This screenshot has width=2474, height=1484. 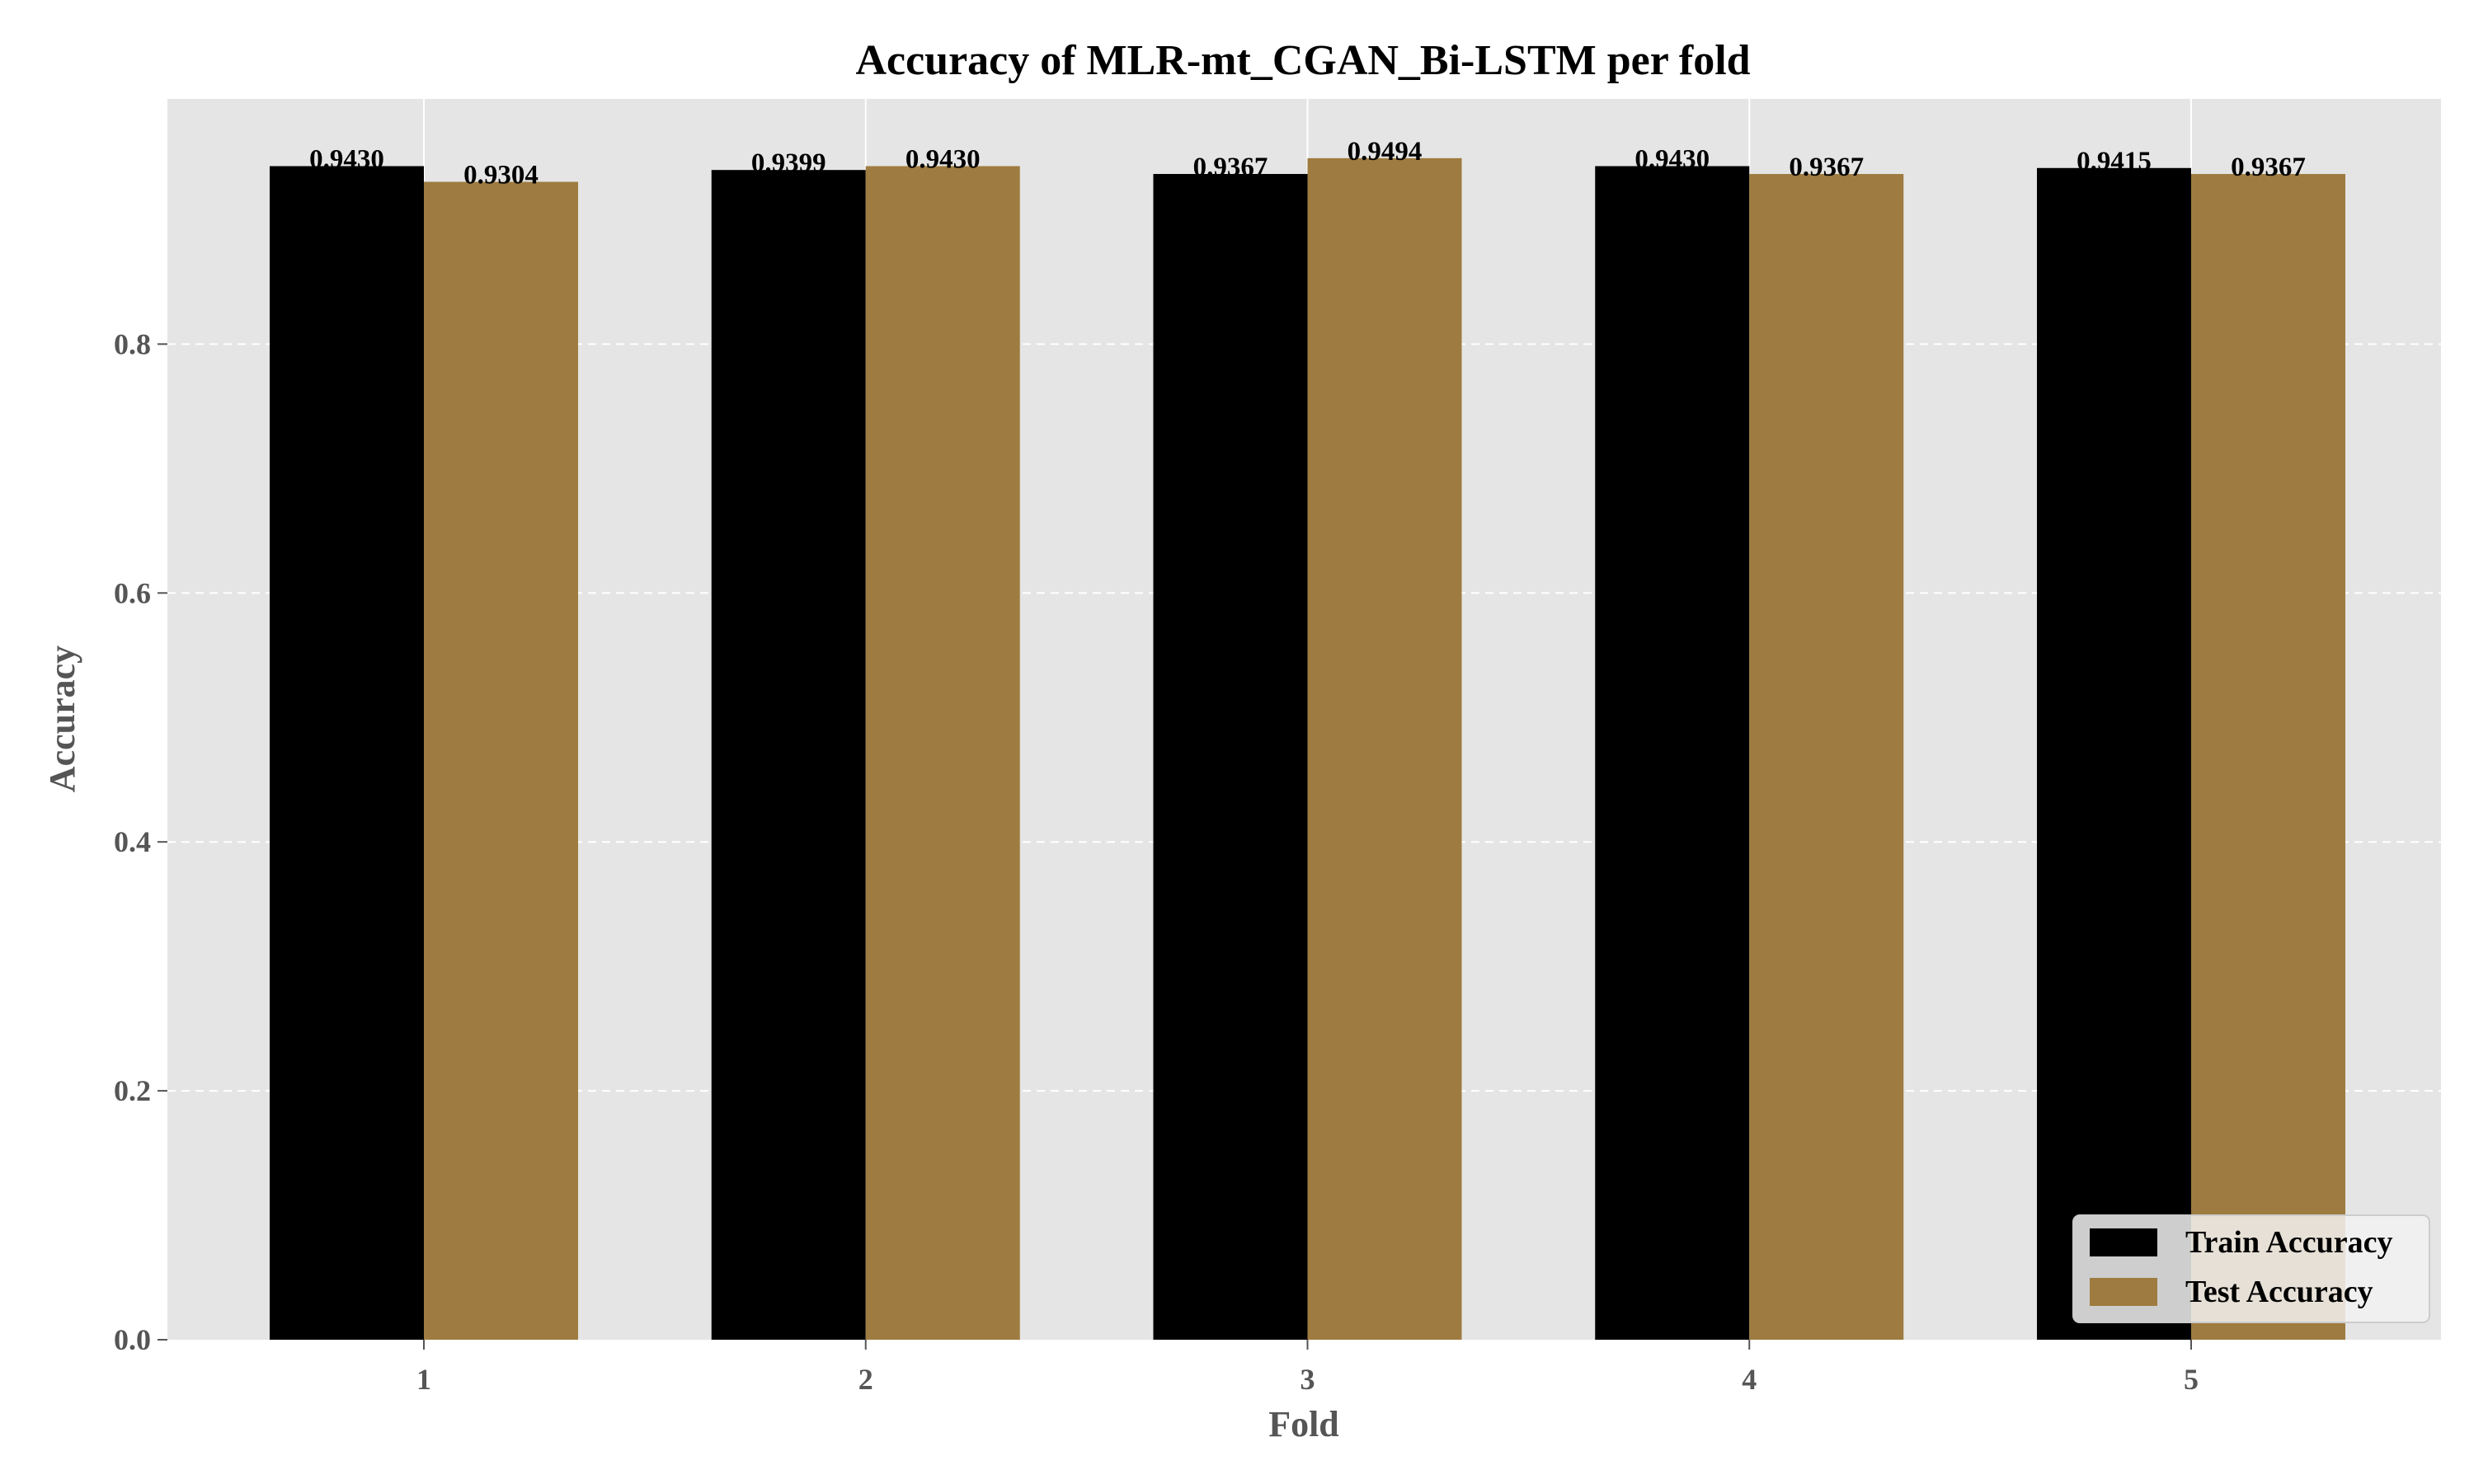 What do you see at coordinates (501, 175) in the screenshot?
I see `data-label-test-fold-1: 0.9304` at bounding box center [501, 175].